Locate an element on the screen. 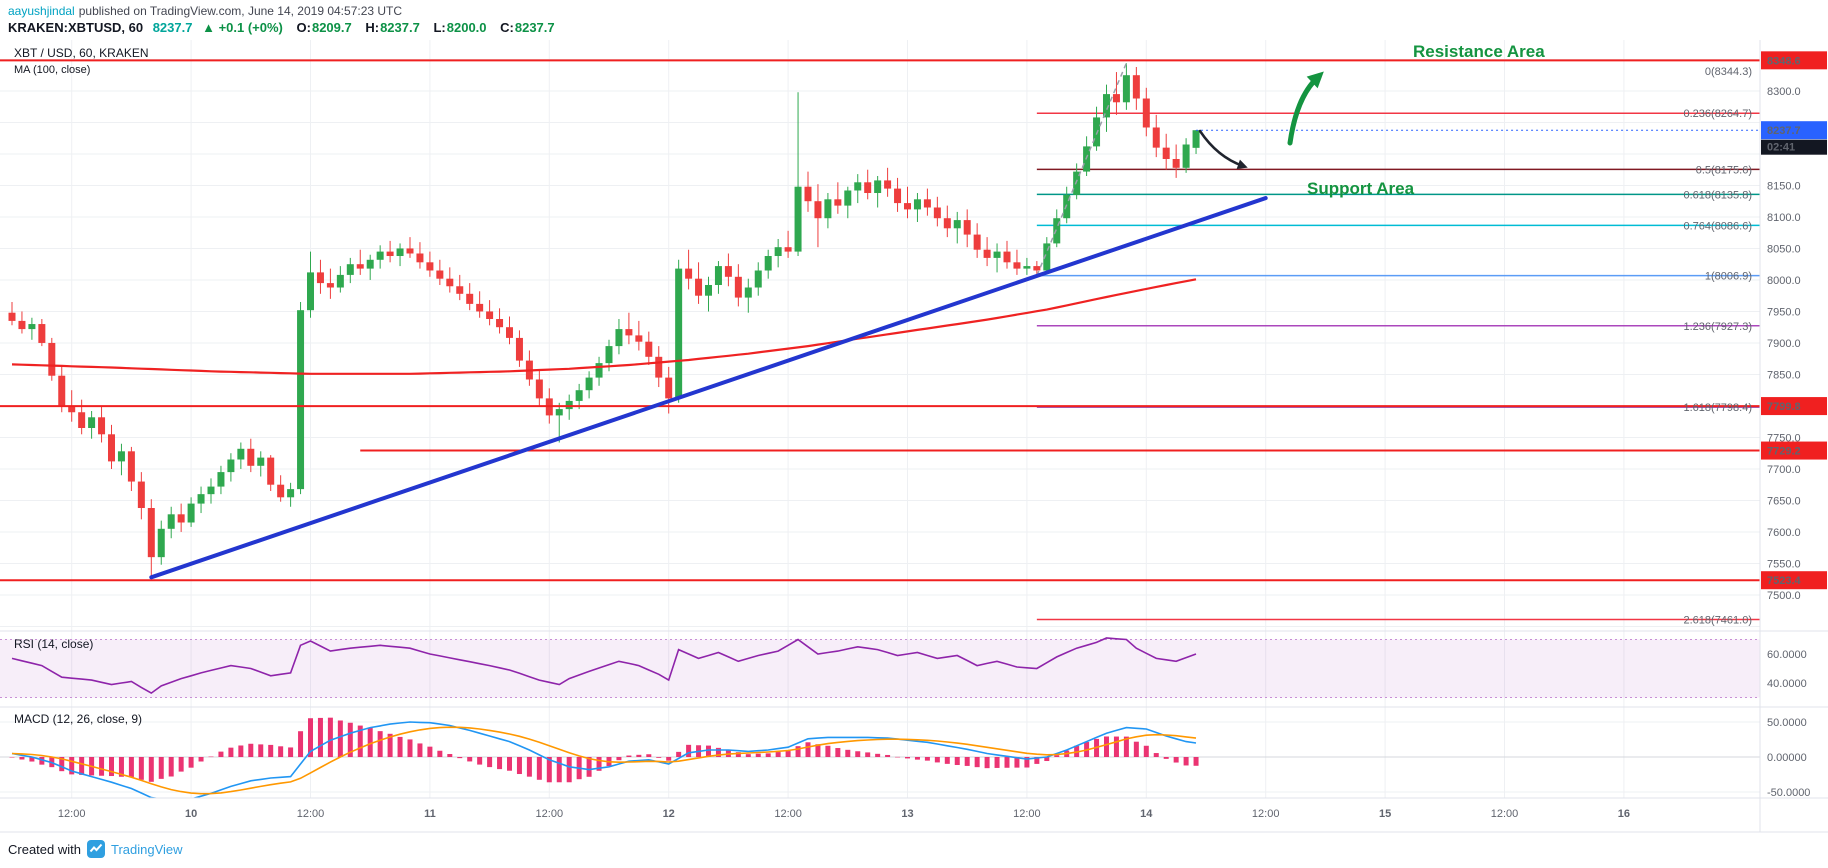 Image resolution: width=1828 pixels, height=868 pixels. pullback-arrow-icon is located at coordinates (1223, 149).